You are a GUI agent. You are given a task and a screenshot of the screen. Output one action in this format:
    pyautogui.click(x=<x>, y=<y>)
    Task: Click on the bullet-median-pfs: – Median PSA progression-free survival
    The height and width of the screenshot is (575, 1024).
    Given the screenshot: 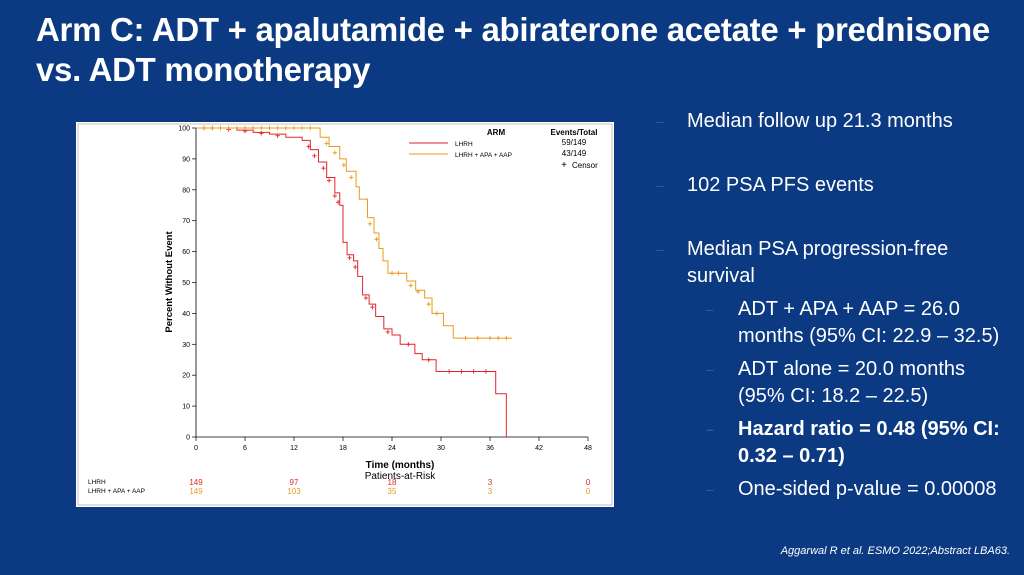 What is the action you would take?
    pyautogui.click(x=836, y=263)
    